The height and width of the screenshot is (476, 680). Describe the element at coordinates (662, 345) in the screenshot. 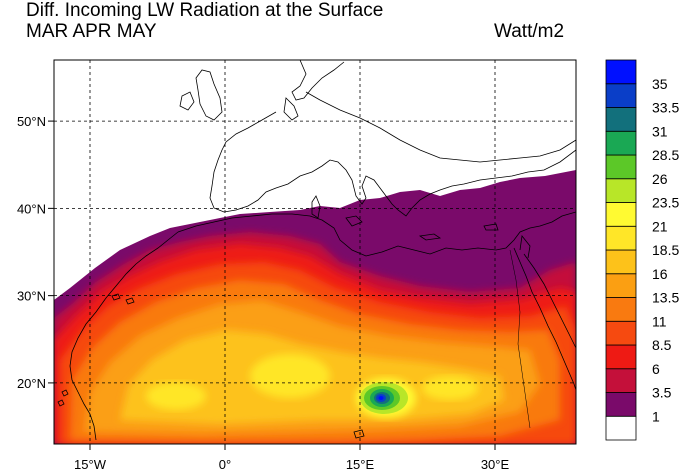

I see `colorbar-label: 8.5` at that location.